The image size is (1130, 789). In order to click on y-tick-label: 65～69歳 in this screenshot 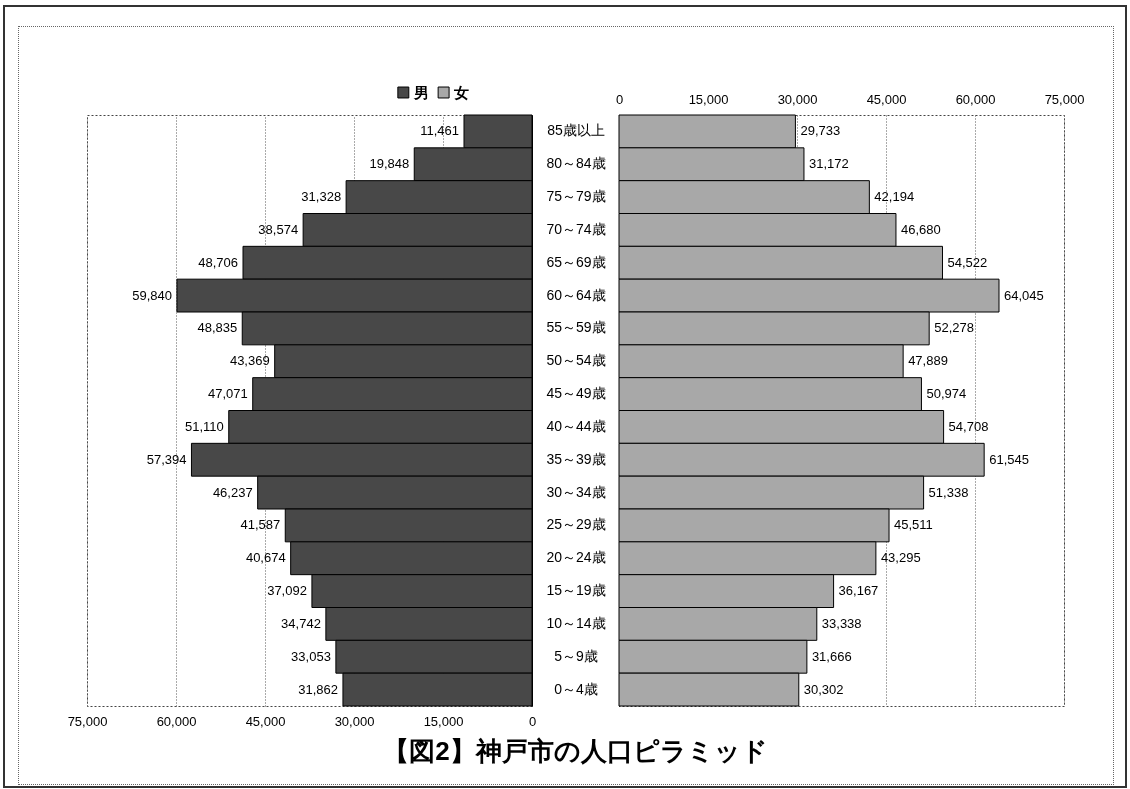, I will do `click(576, 261)`.